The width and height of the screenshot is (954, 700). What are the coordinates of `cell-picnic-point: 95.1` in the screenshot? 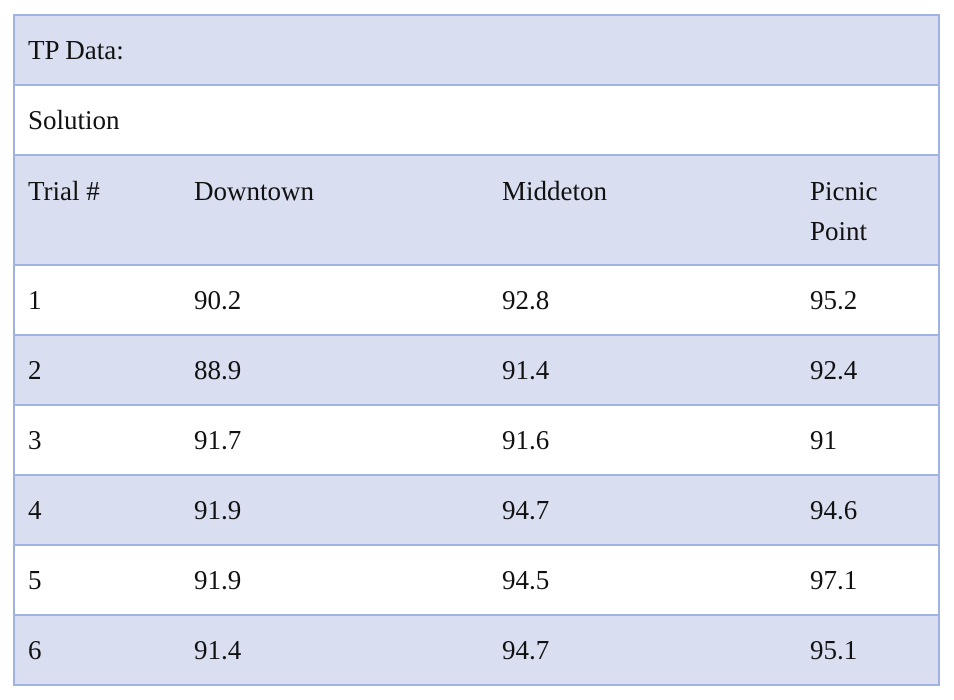 It's located at (869, 650).